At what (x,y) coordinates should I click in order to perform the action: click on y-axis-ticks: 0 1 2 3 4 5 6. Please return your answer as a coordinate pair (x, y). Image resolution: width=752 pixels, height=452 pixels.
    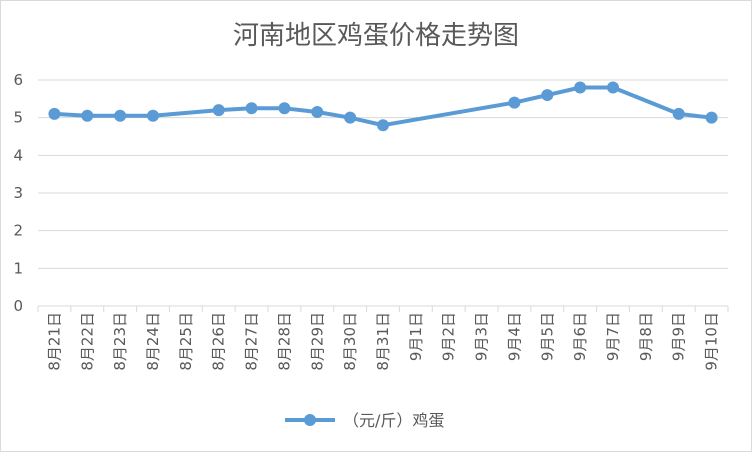
    Looking at the image, I should click on (18, 193).